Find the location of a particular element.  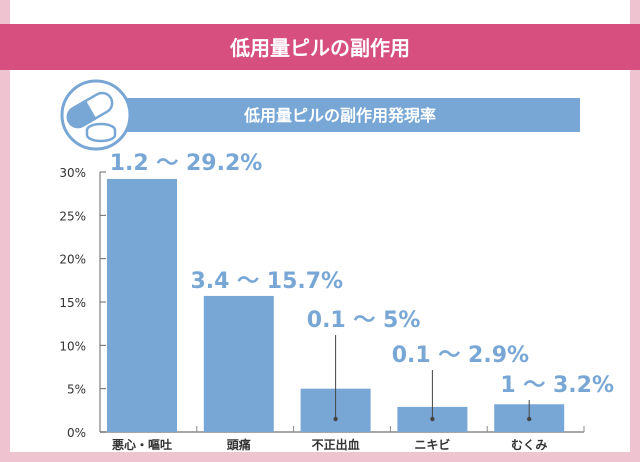

category-label: むくみ is located at coordinates (529, 445).